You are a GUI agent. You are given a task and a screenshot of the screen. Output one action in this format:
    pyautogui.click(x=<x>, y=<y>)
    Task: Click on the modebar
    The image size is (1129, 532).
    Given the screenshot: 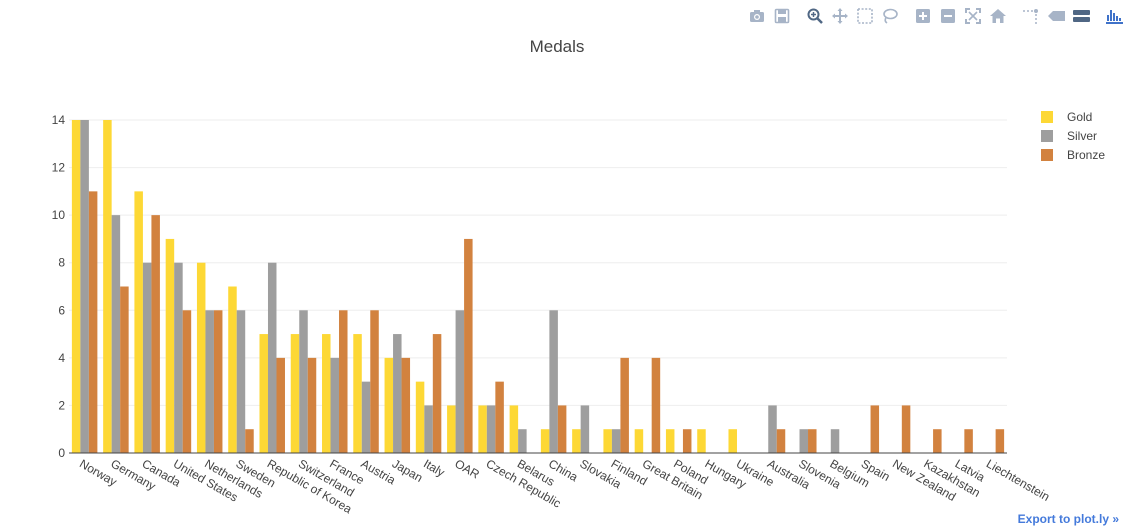 What is the action you would take?
    pyautogui.click(x=938, y=16)
    